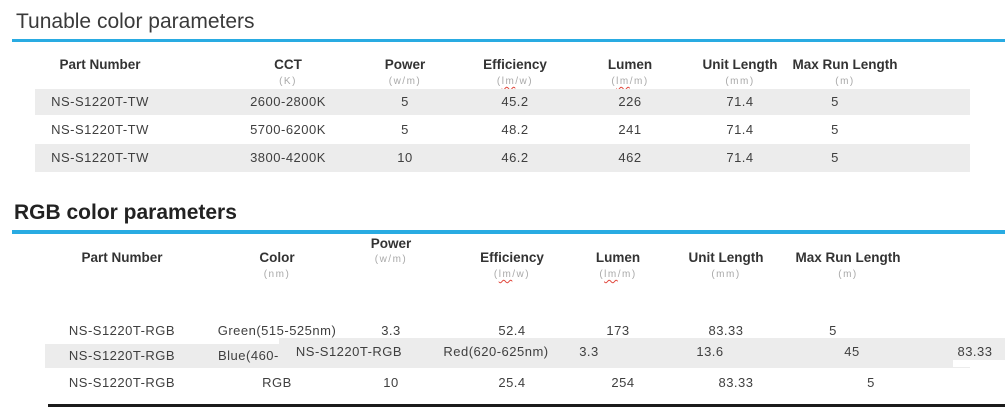 Image resolution: width=1005 pixels, height=407 pixels. What do you see at coordinates (277, 330) in the screenshot?
I see `cell-color: Green(515-525nm)` at bounding box center [277, 330].